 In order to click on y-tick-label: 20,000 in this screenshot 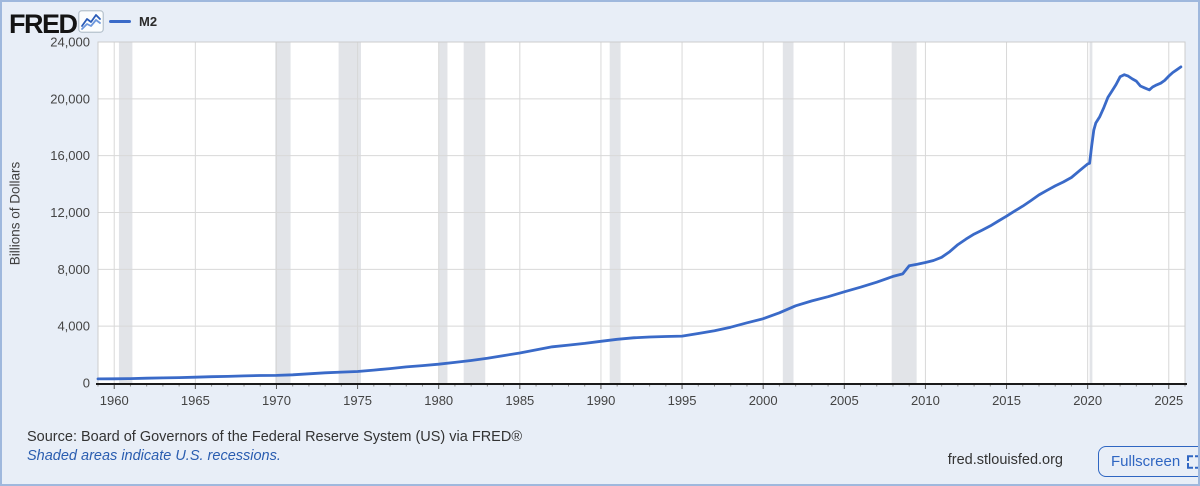, I will do `click(70, 98)`.